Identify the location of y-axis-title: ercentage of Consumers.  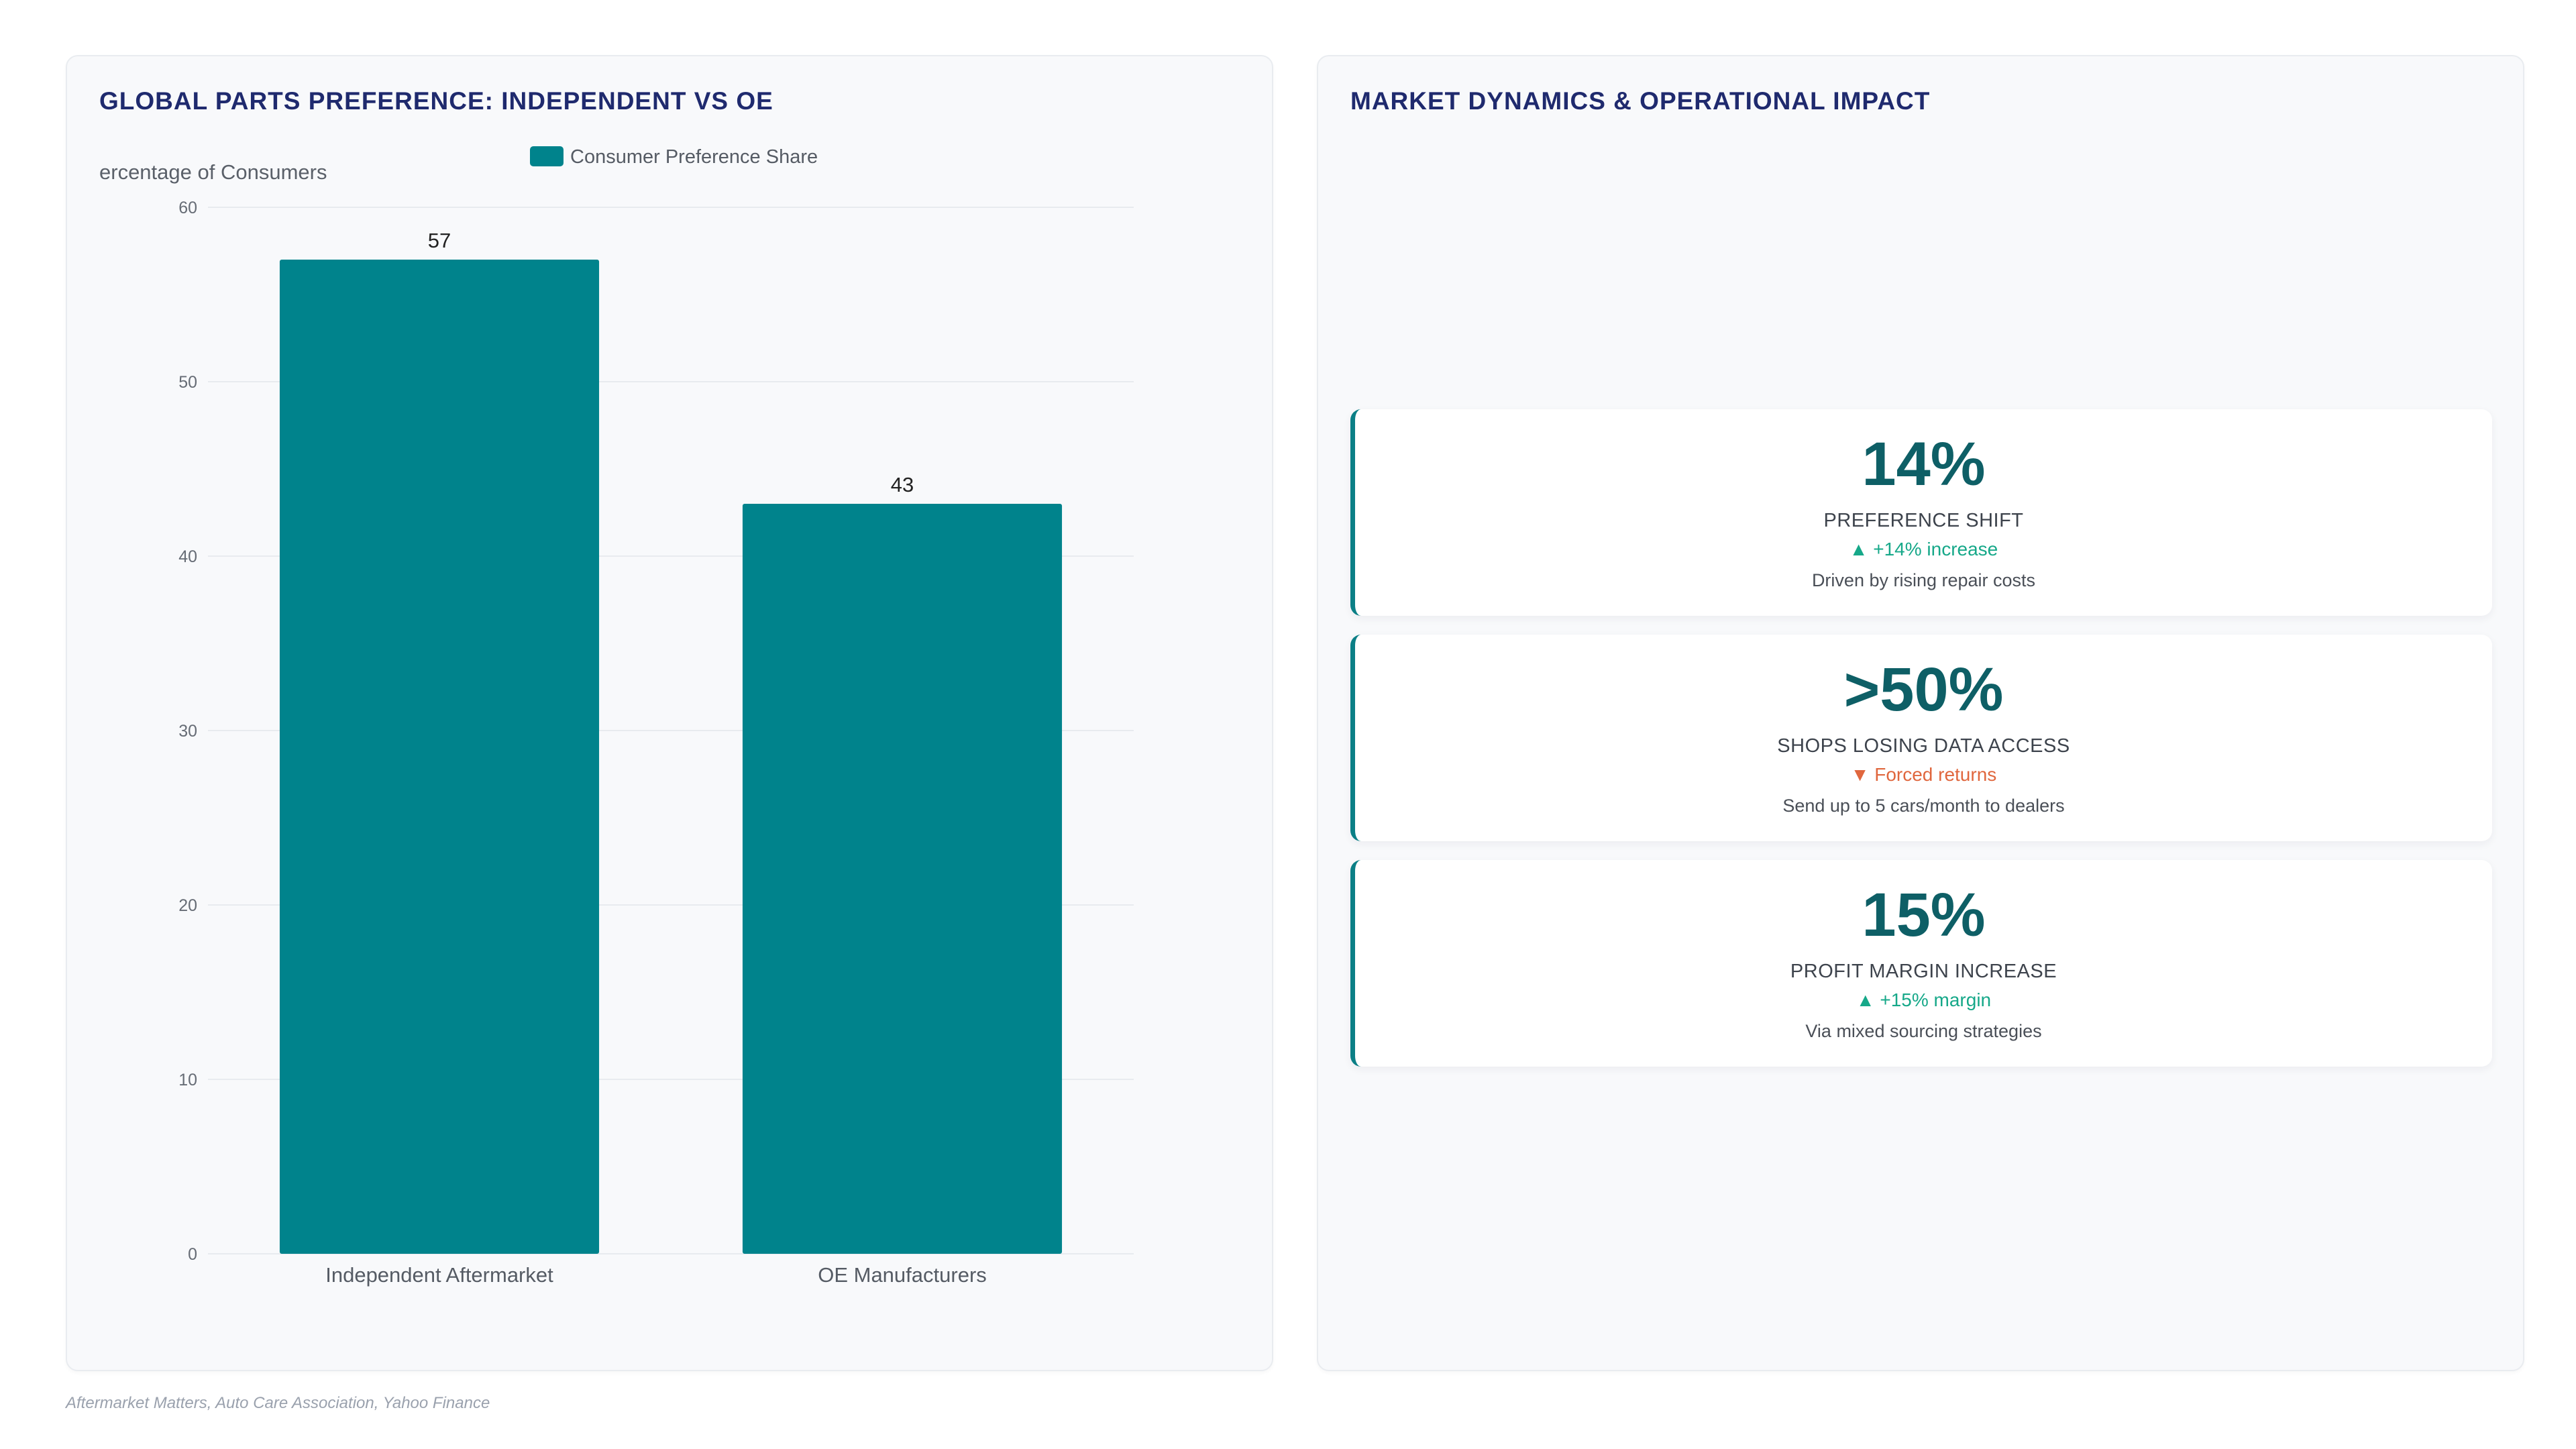
(213, 172).